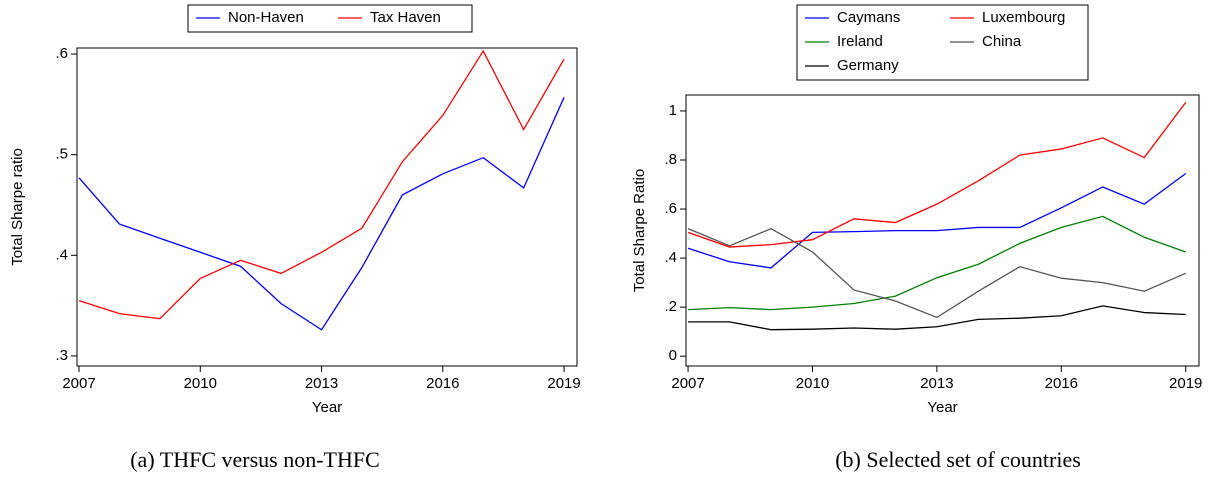  Describe the element at coordinates (639, 230) in the screenshot. I see `y-axis-label: Total Sharpe Ratio` at that location.